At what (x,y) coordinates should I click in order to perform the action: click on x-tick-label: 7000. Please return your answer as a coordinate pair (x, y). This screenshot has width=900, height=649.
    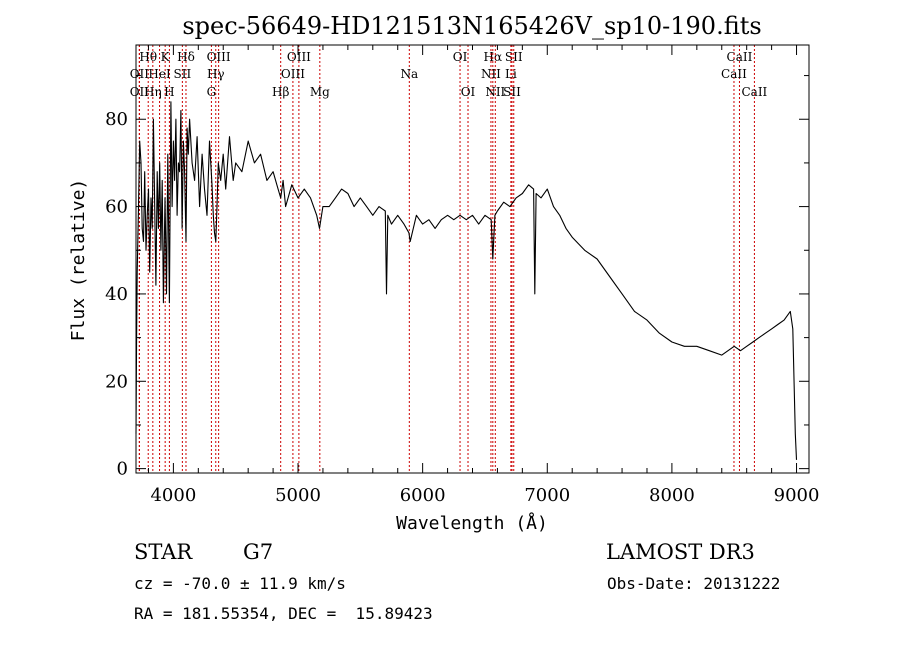
    Looking at the image, I should click on (547, 495).